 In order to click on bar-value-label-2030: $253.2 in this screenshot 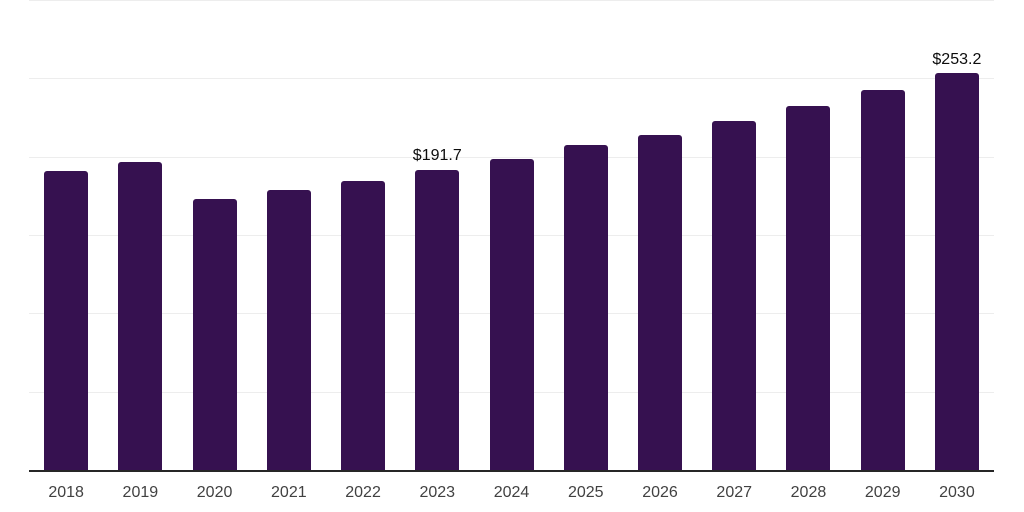, I will do `click(957, 59)`.